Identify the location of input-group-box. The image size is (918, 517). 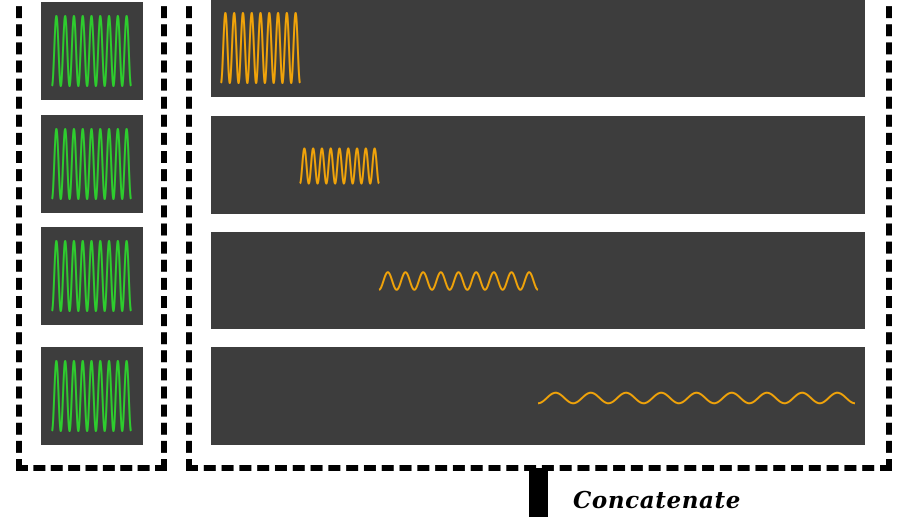
(91, 235).